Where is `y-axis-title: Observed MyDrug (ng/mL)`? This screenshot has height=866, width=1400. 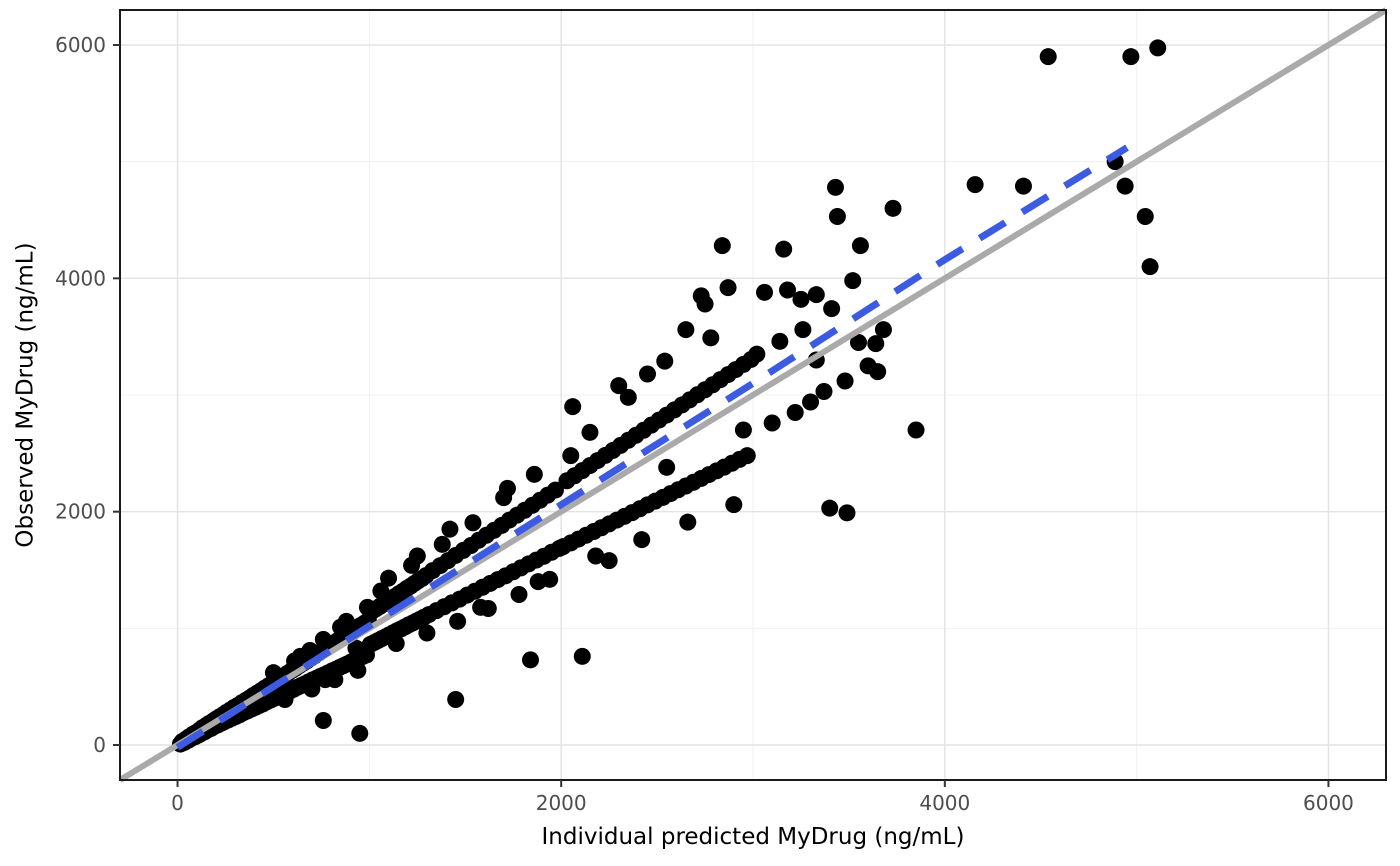
y-axis-title: Observed MyDrug (ng/mL) is located at coordinates (26, 395).